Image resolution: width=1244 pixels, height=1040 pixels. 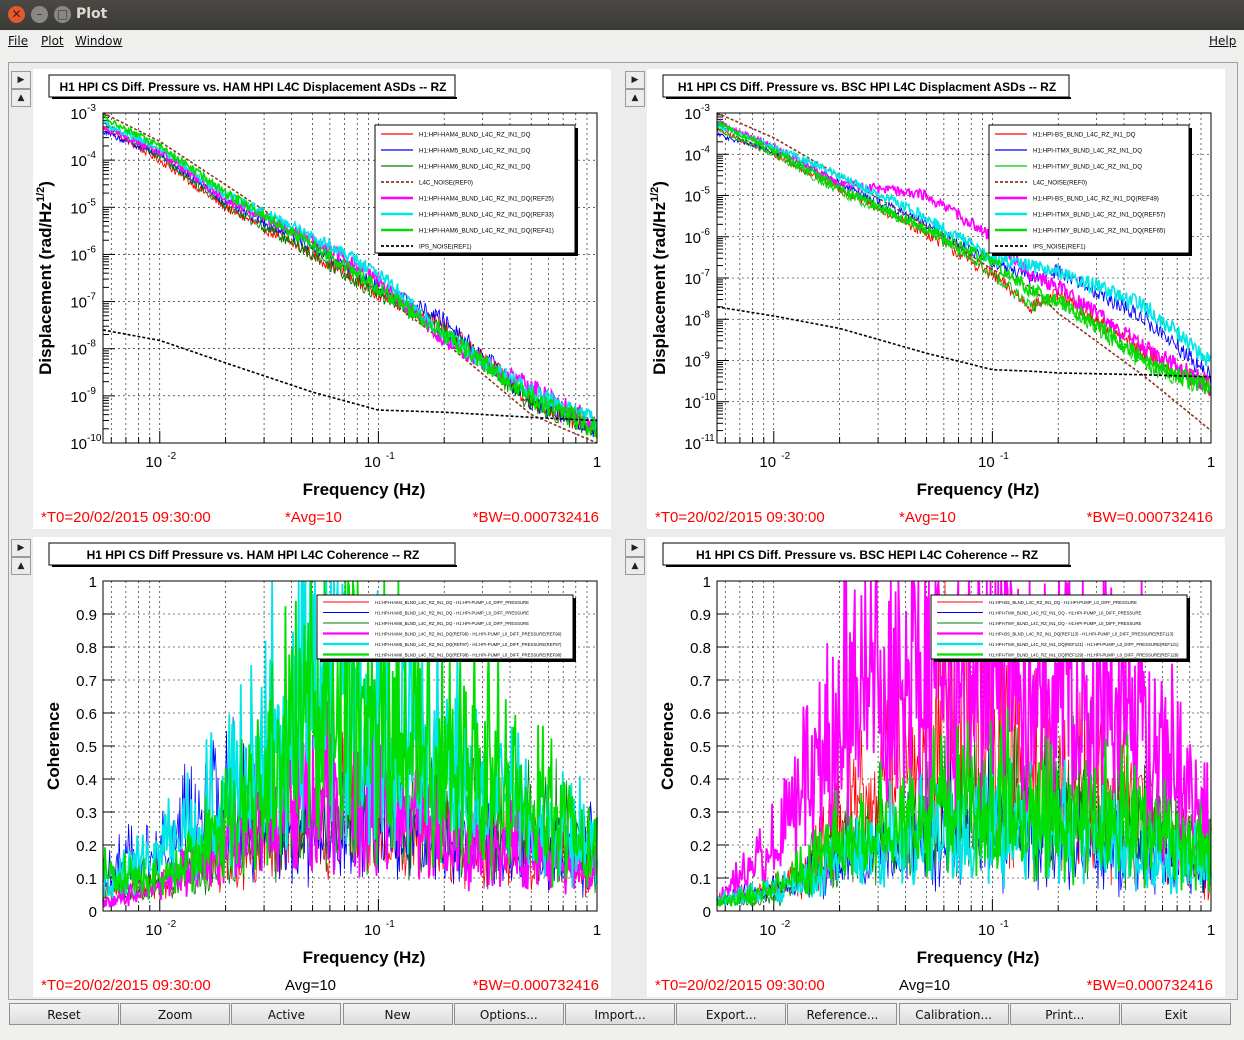 I want to click on y-tick-label: 0.4, so click(x=700, y=780).